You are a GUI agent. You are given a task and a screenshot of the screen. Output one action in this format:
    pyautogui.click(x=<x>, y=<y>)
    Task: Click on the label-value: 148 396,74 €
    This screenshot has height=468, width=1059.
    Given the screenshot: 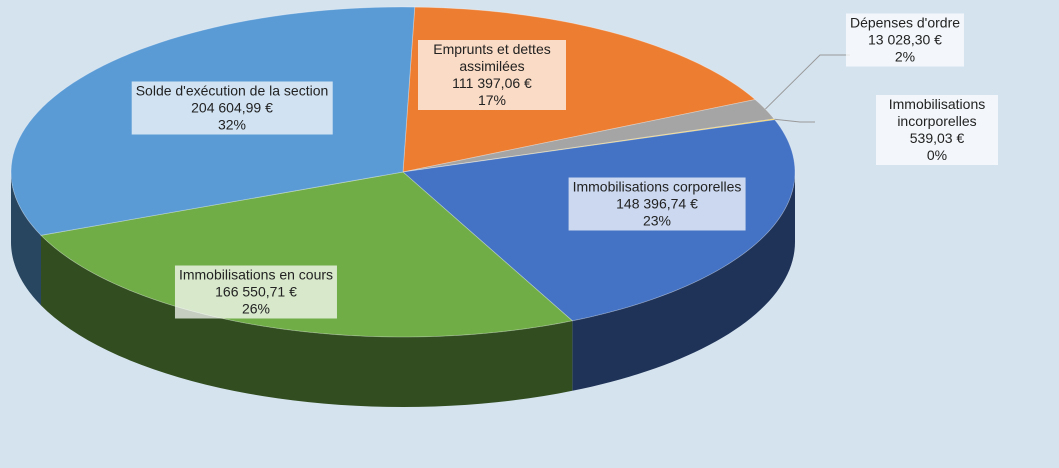 What is the action you would take?
    pyautogui.click(x=657, y=203)
    